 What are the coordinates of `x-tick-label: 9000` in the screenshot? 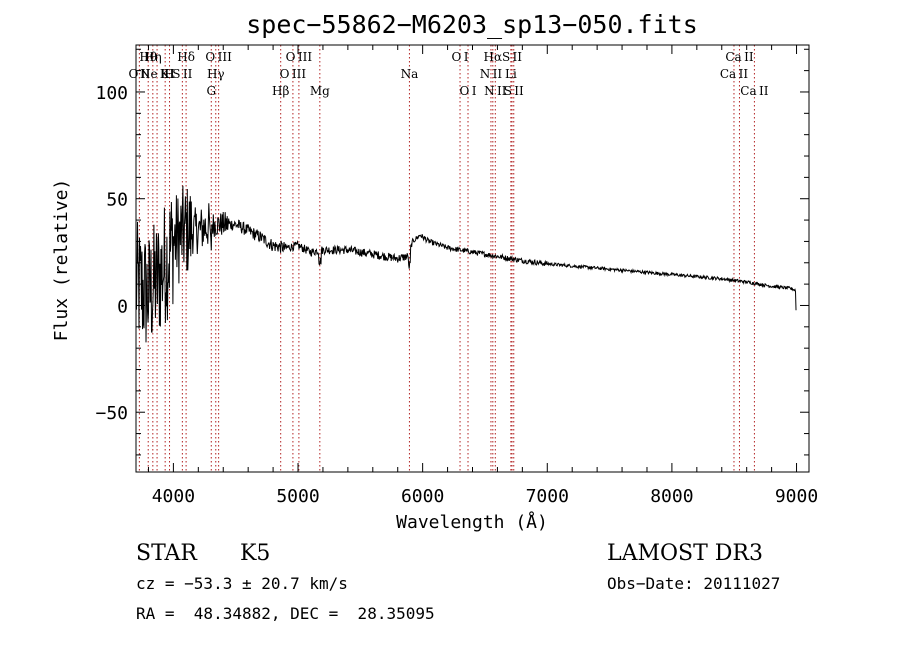 It's located at (796, 496).